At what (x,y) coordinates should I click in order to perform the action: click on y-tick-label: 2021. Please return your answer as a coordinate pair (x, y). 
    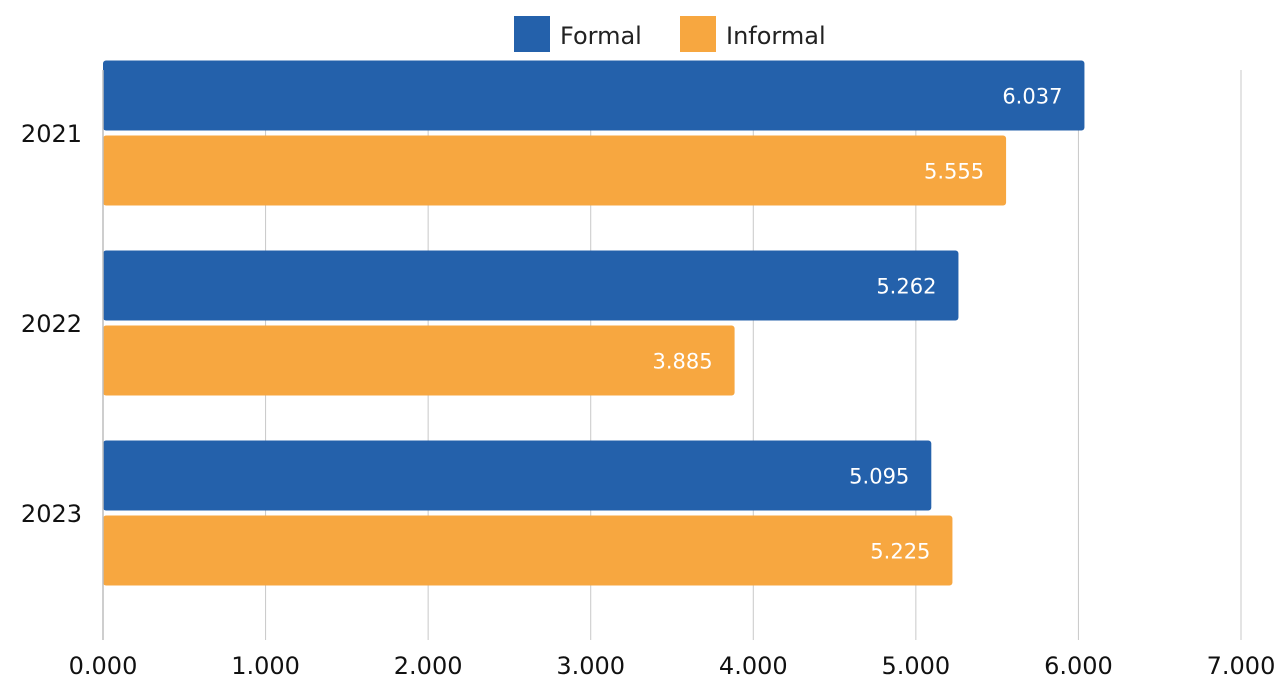
    Looking at the image, I should click on (51, 134).